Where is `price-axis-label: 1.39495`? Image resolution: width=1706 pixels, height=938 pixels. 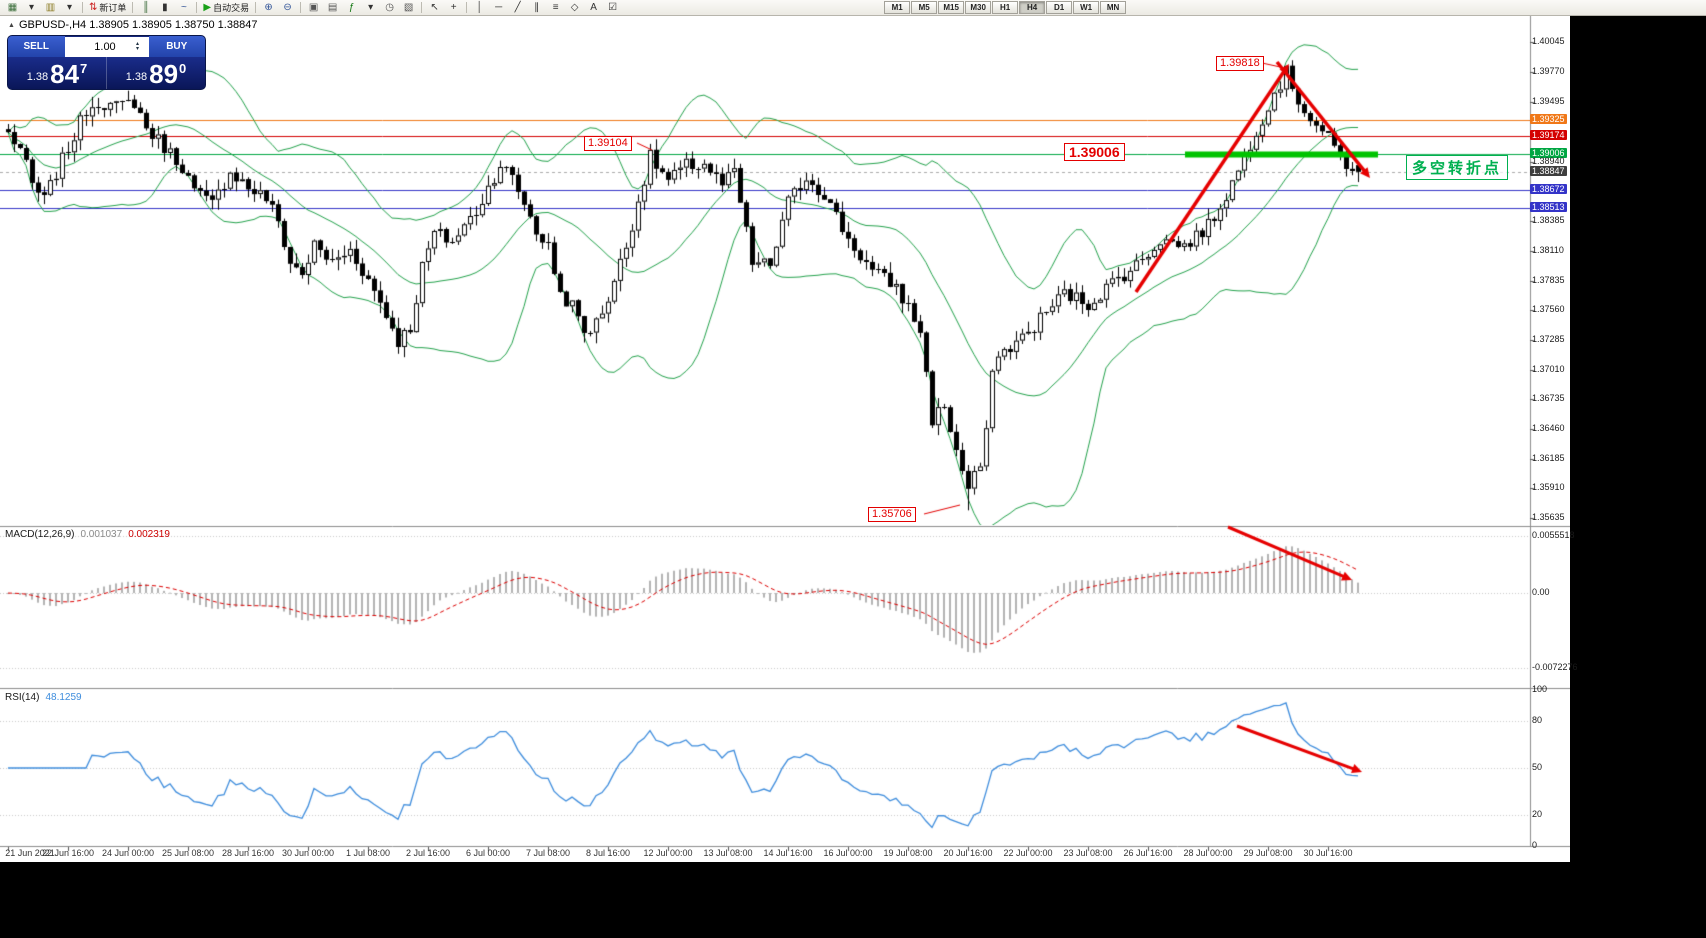
price-axis-label: 1.39495 is located at coordinates (1548, 101).